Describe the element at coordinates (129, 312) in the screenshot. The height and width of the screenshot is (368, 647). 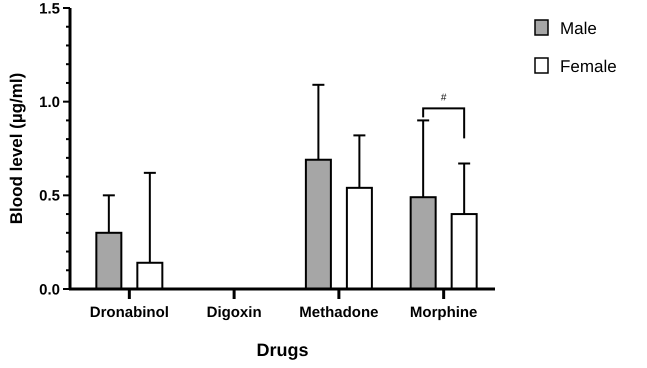
I see `x-tick-label: Dronabinol` at that location.